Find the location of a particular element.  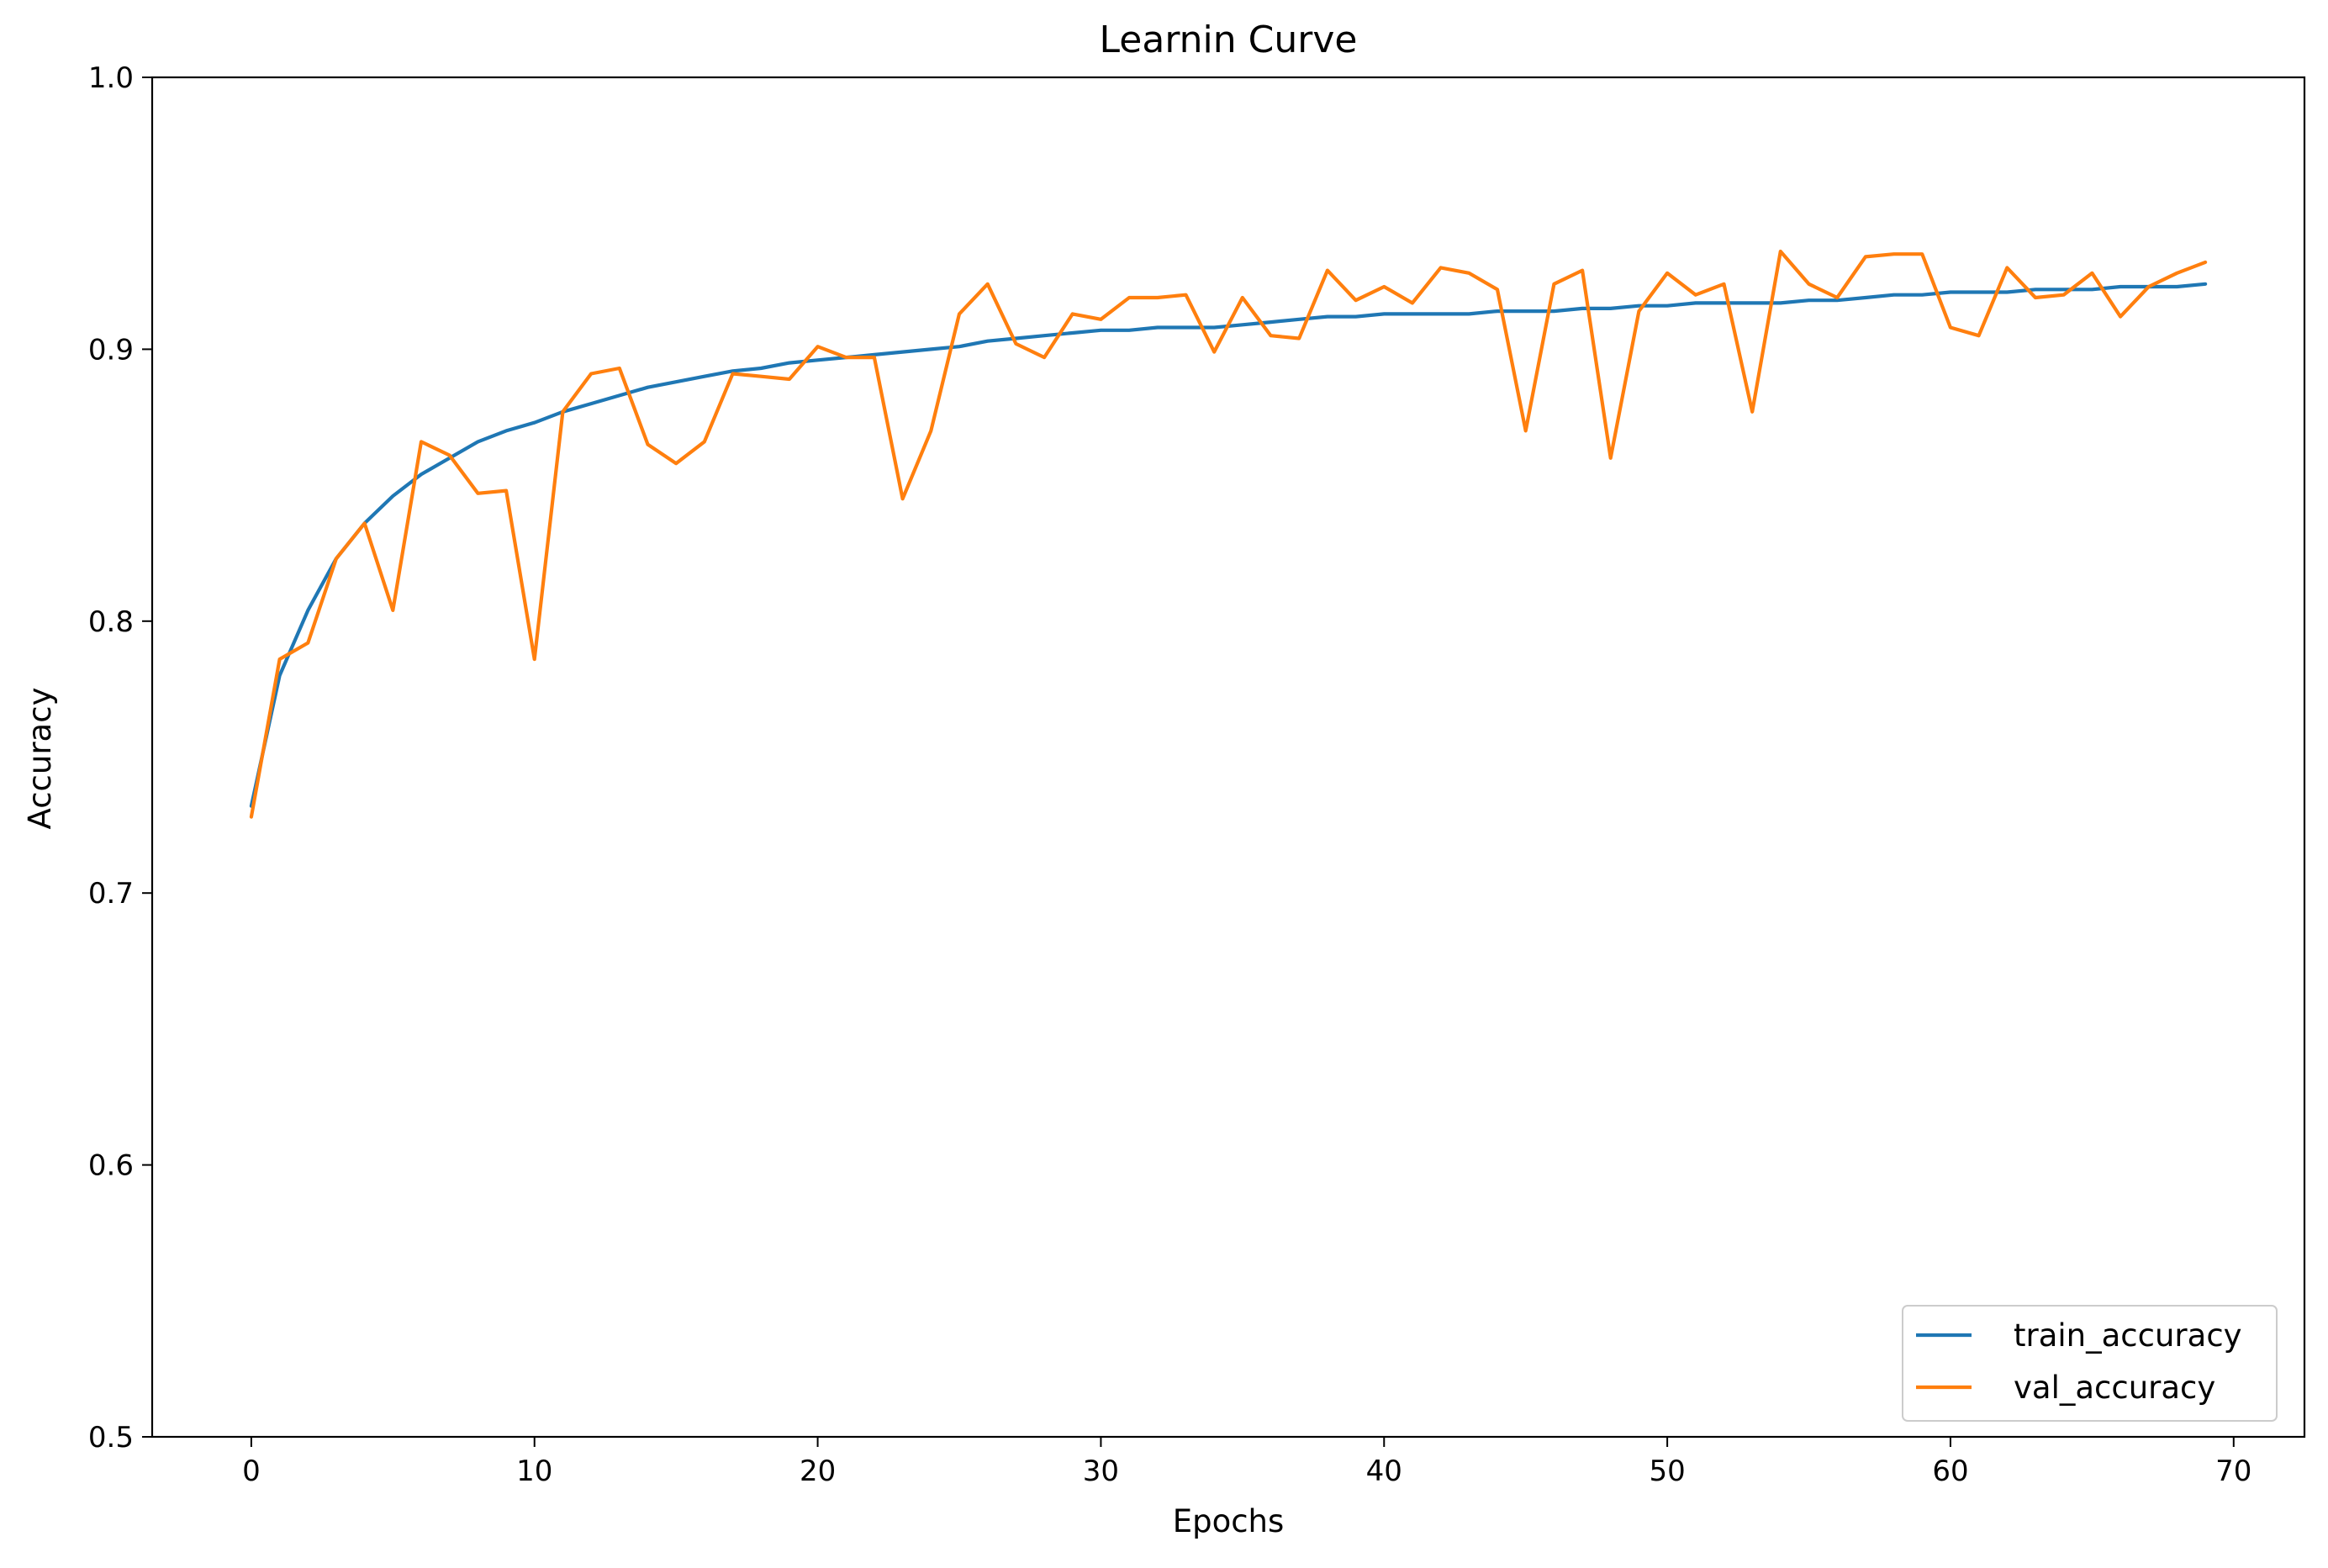

x-axis-label: Epochs is located at coordinates (1229, 1521).